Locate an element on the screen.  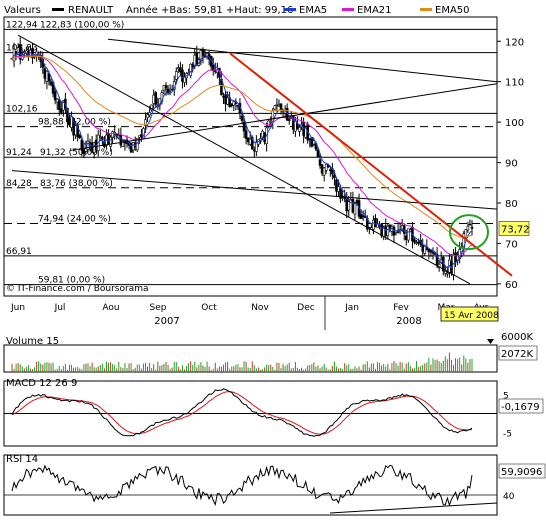
rsi-panel: RSI 14 40 59,9096 is located at coordinates (274, 485).